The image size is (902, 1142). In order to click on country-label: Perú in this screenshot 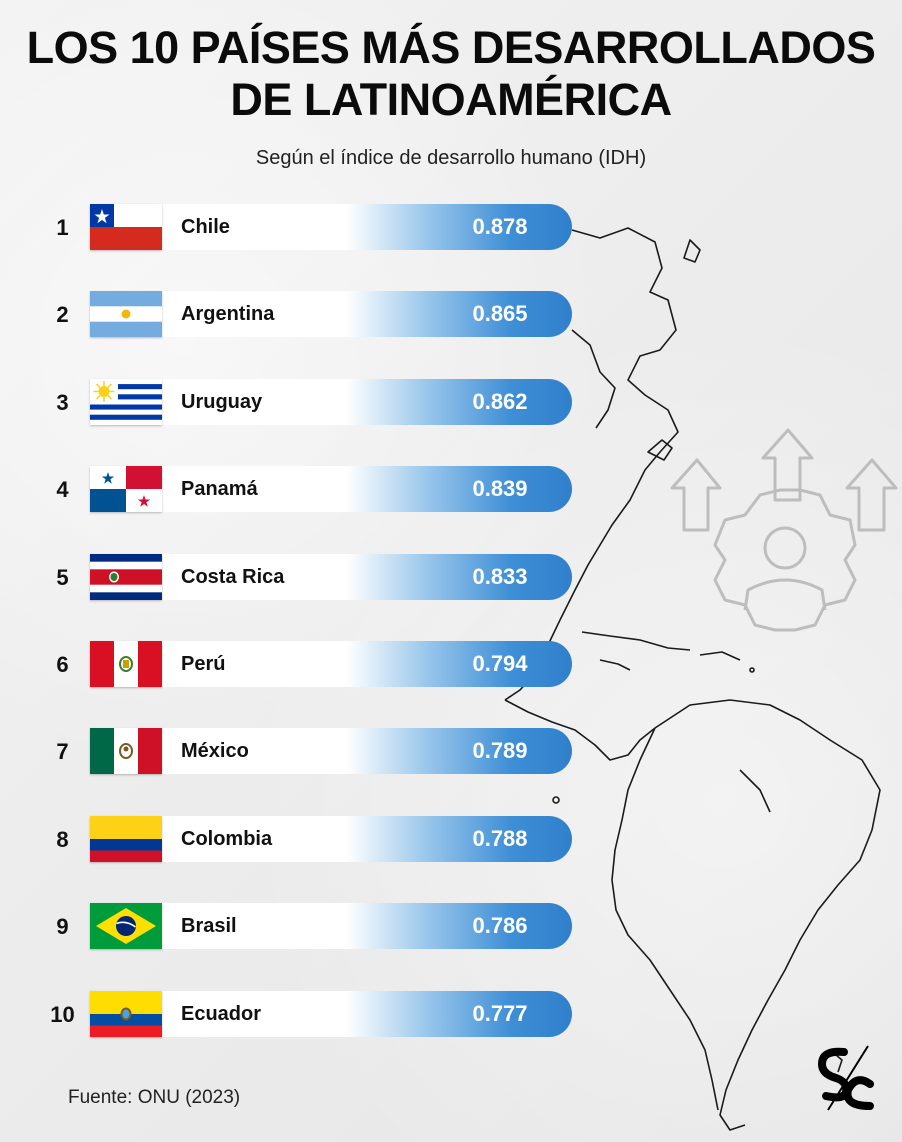, I will do `click(203, 664)`.